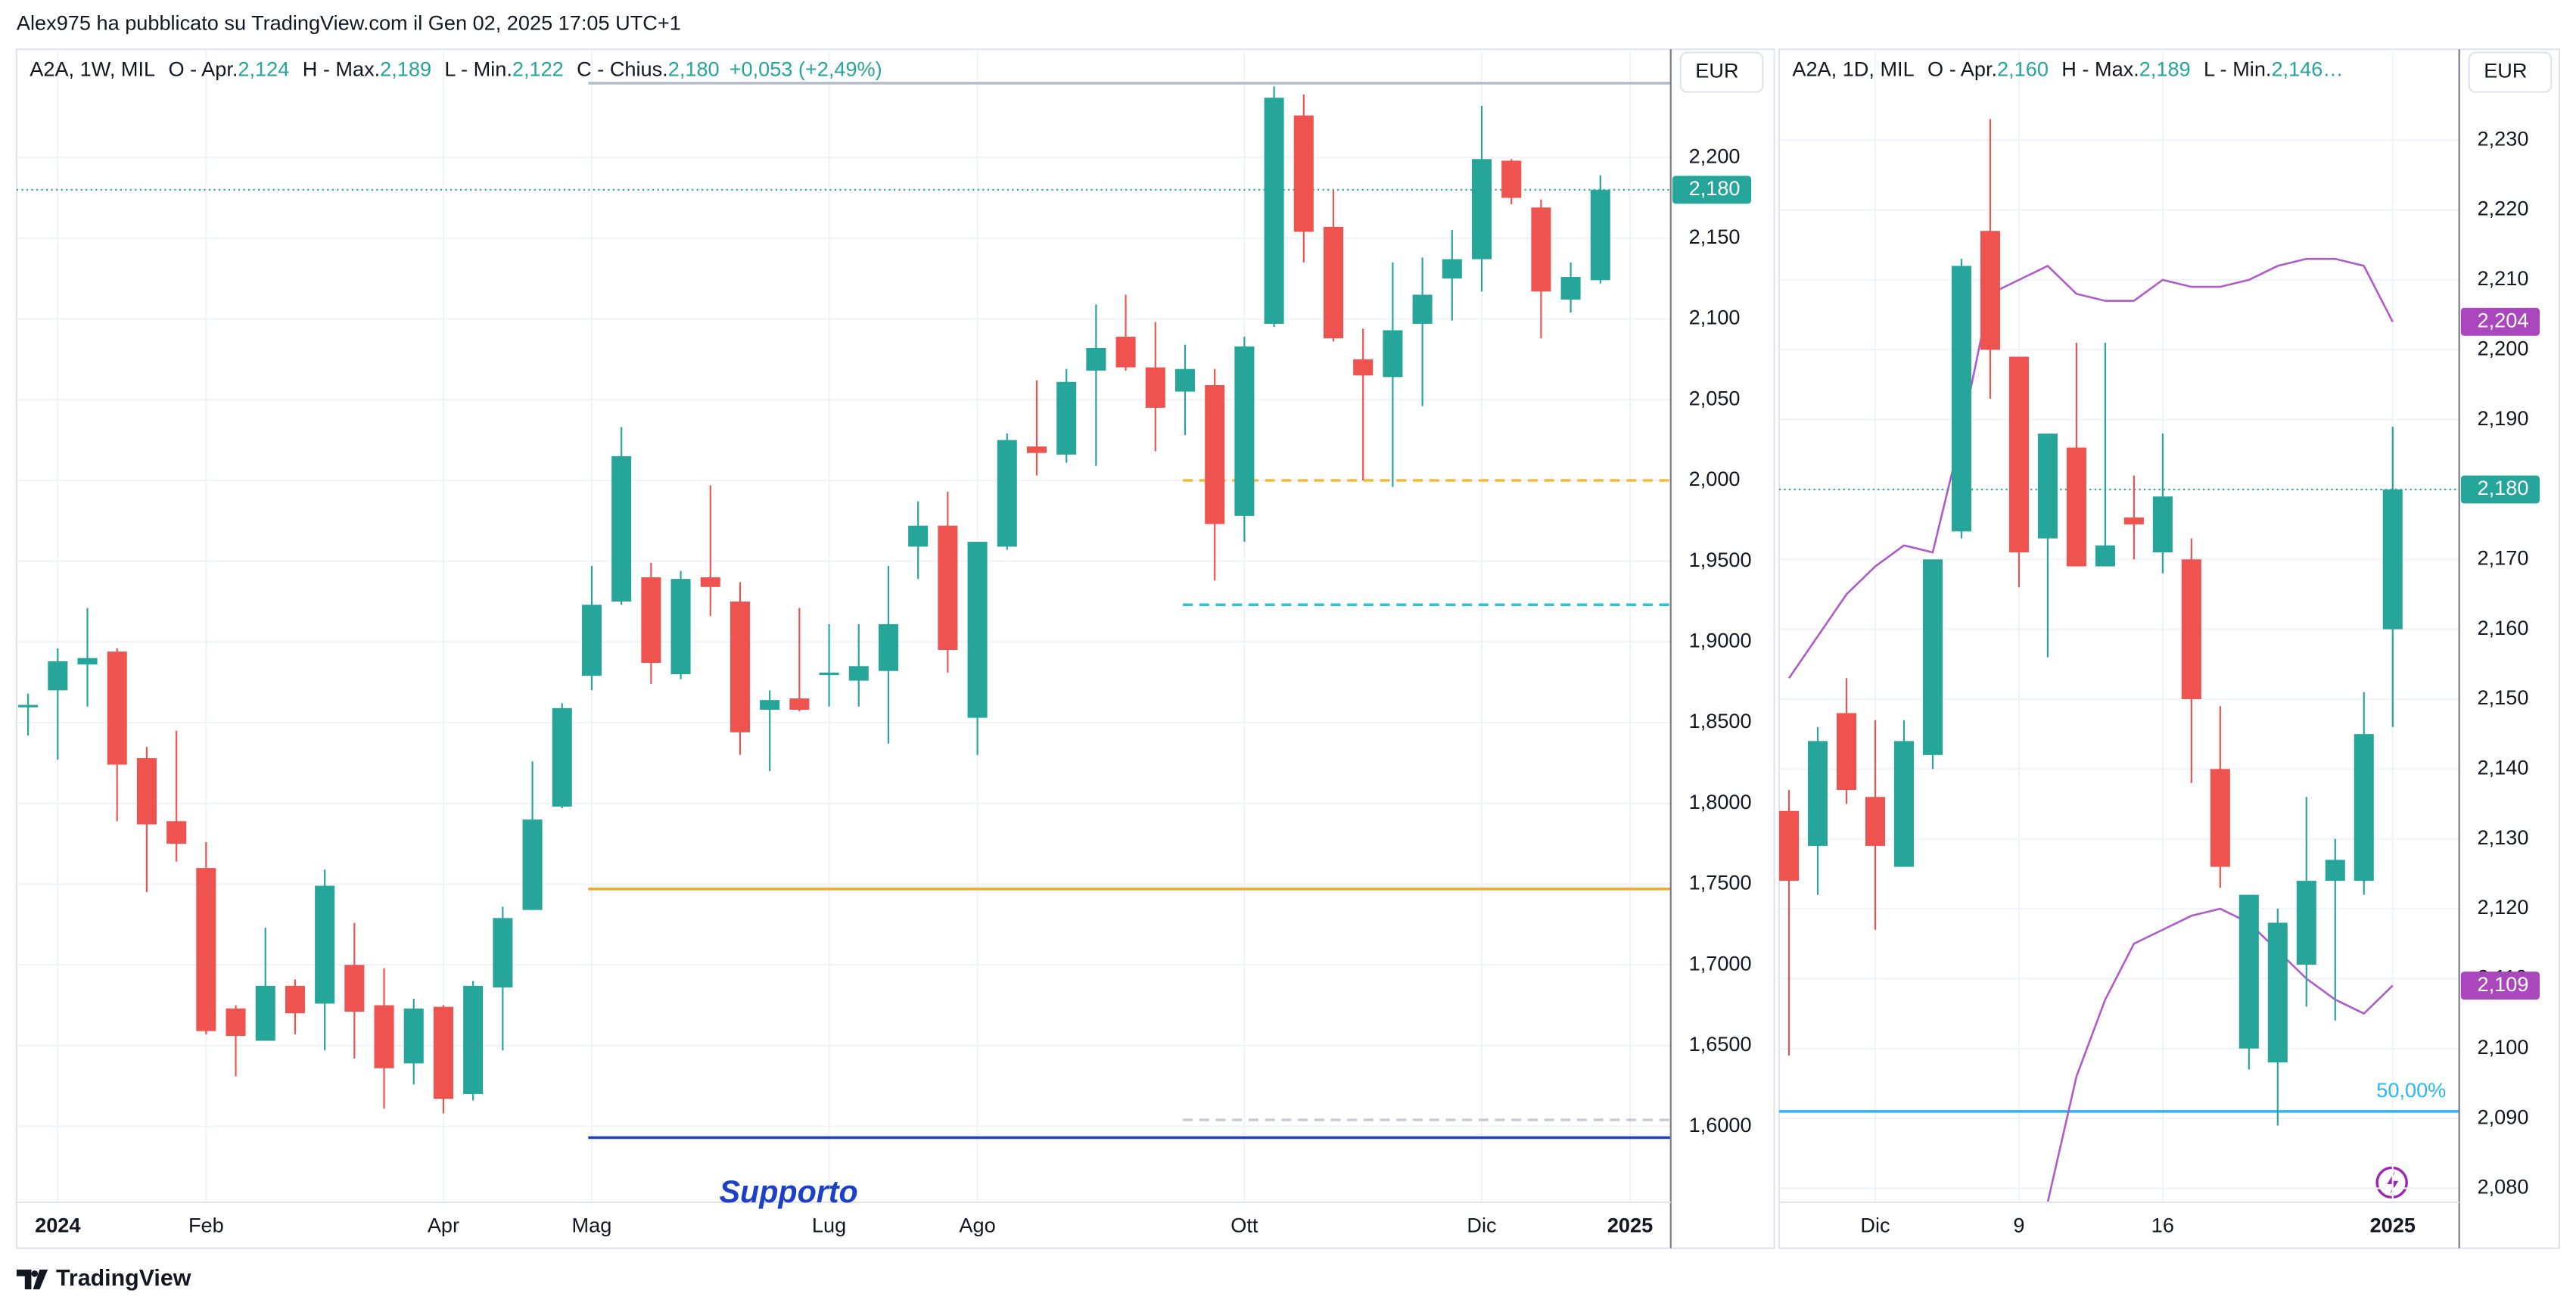 The width and height of the screenshot is (2576, 1309). I want to click on tradingview-logo, so click(32, 1279).